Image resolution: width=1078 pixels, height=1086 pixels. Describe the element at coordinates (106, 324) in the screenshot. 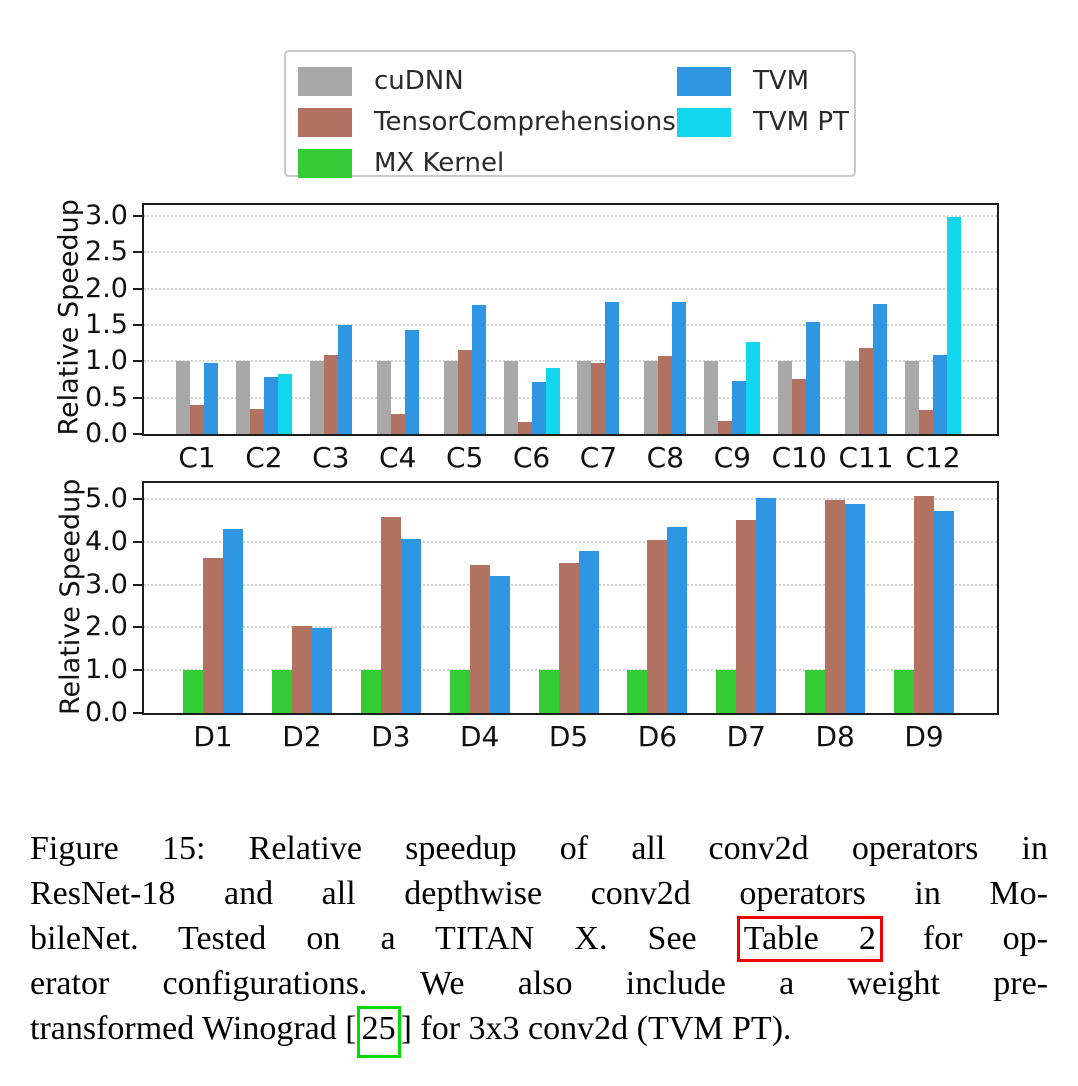

I see `y-tick-label: 1.5` at that location.